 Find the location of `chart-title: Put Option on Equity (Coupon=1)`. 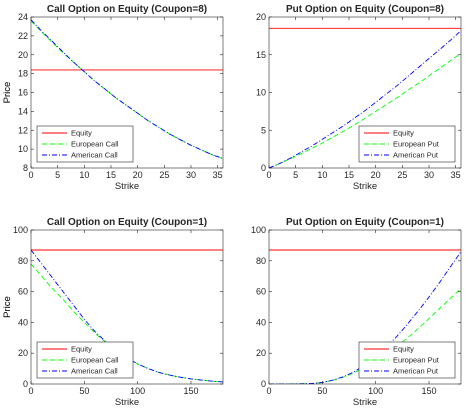

chart-title: Put Option on Equity (Coupon=1) is located at coordinates (365, 222).